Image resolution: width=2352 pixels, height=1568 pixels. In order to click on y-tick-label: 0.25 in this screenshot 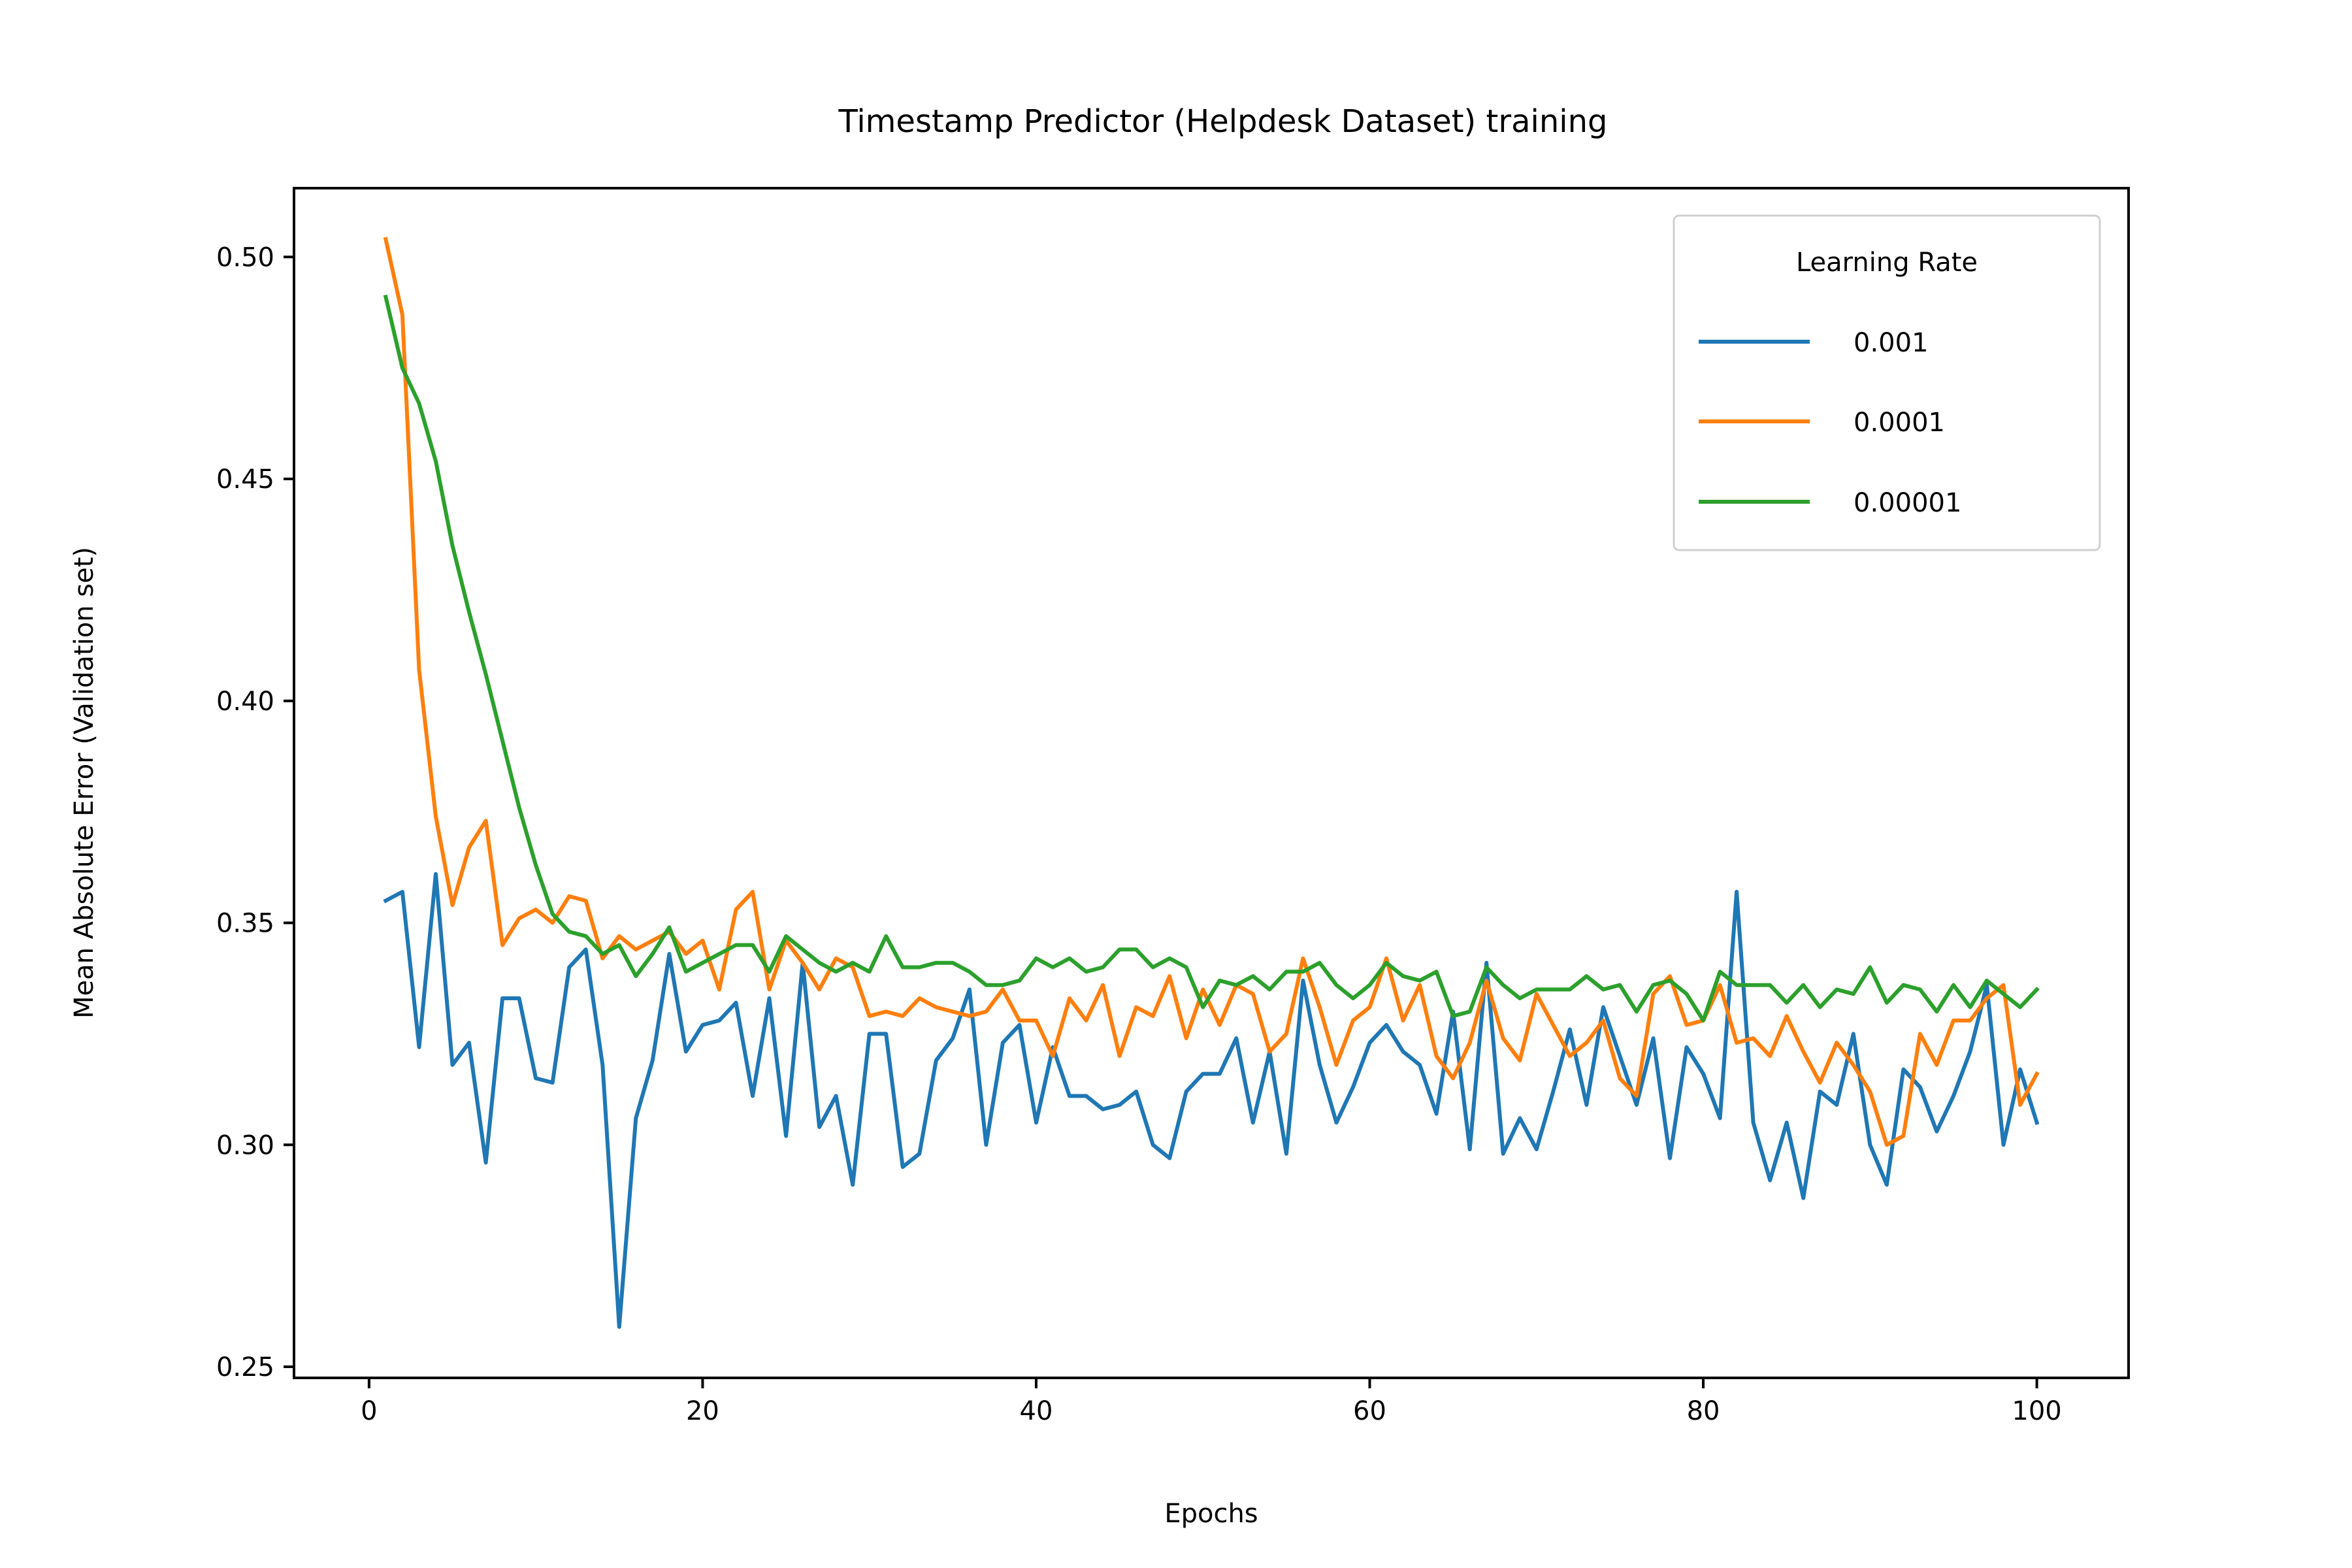, I will do `click(245, 1367)`.